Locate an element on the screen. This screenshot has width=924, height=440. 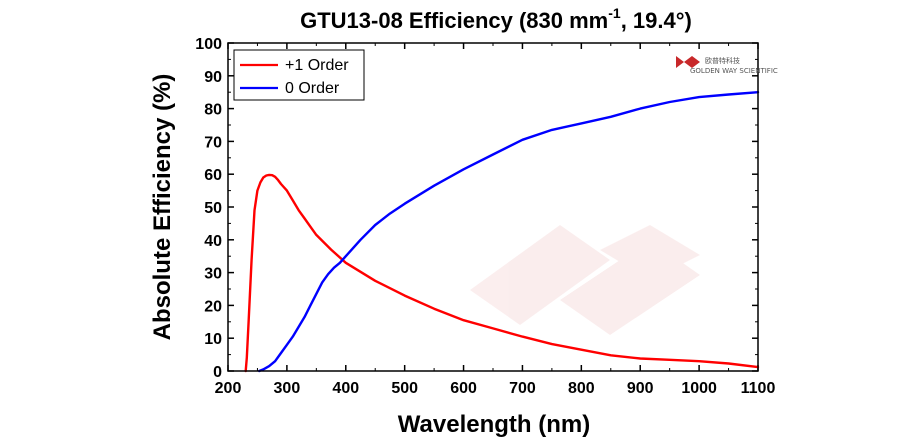
legend-box is located at coordinates (299, 75).